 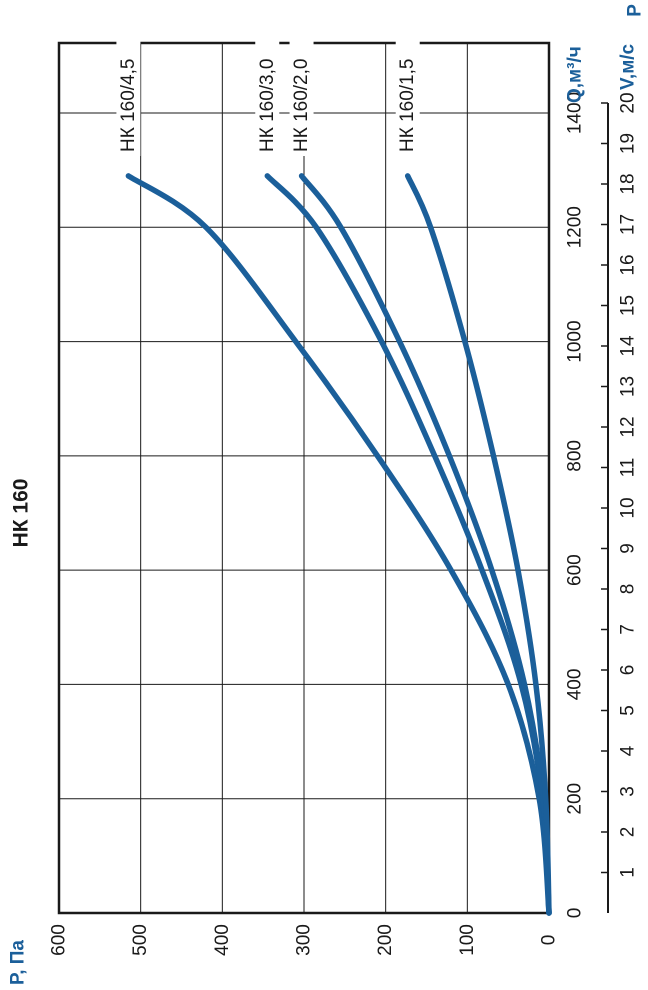 I want to click on tick-p-600: 600, so click(x=59, y=940).